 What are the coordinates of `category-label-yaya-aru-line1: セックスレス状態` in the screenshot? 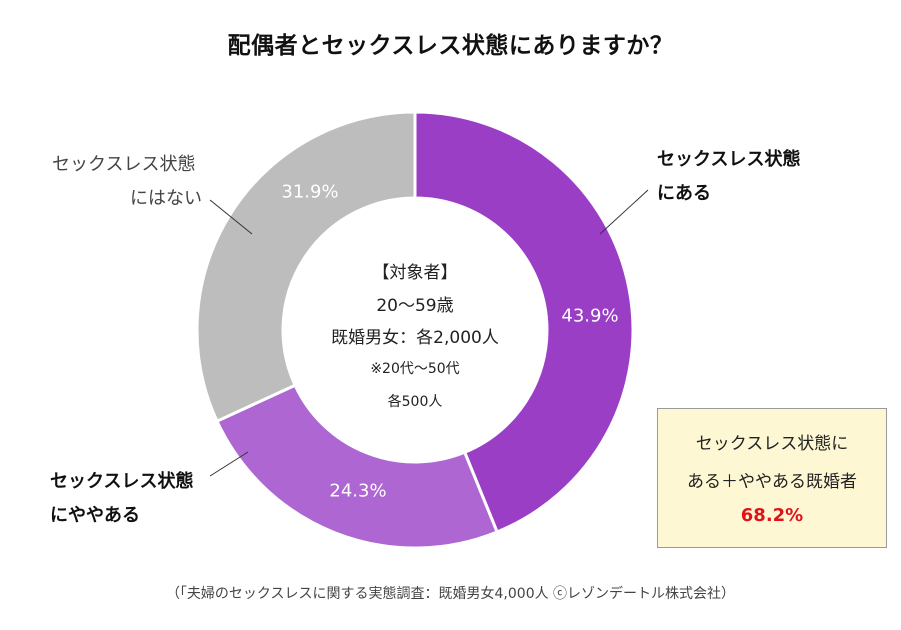 It's located at (122, 481).